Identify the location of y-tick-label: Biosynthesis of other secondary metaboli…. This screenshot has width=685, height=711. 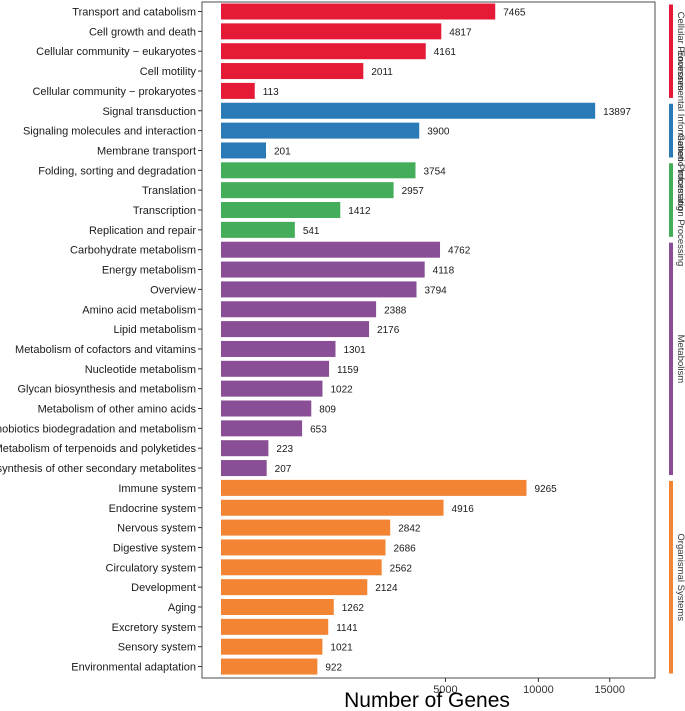
(98, 469).